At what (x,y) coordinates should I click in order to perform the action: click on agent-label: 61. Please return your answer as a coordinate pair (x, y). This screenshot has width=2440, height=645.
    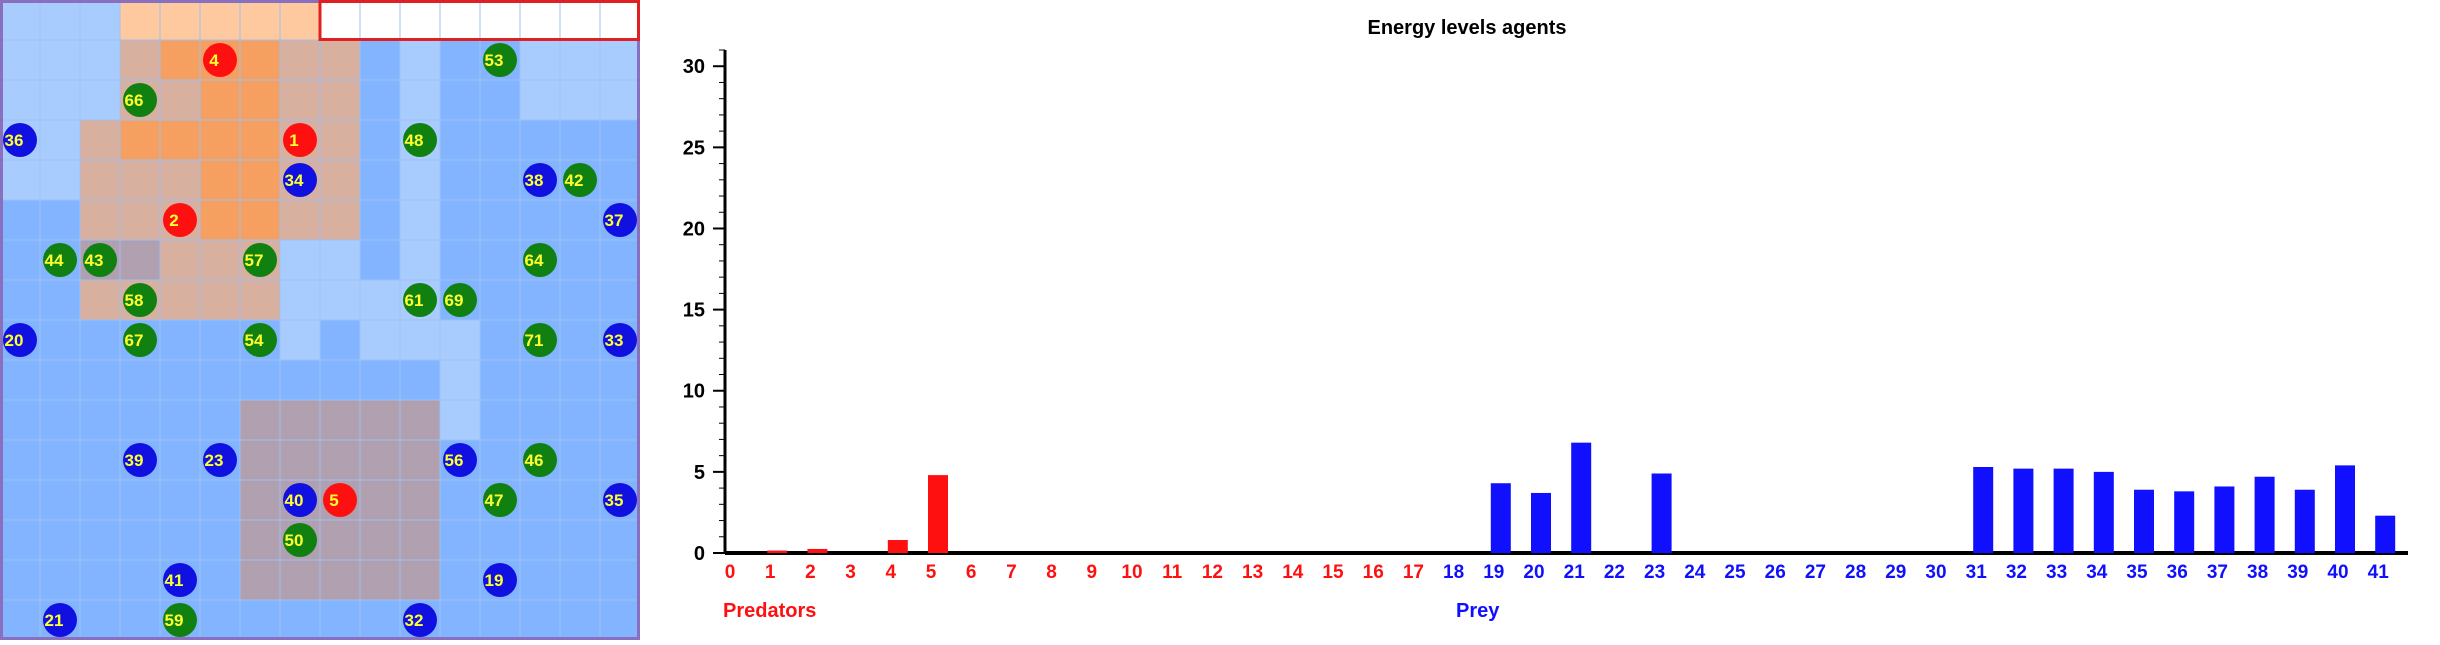
    Looking at the image, I should click on (414, 300).